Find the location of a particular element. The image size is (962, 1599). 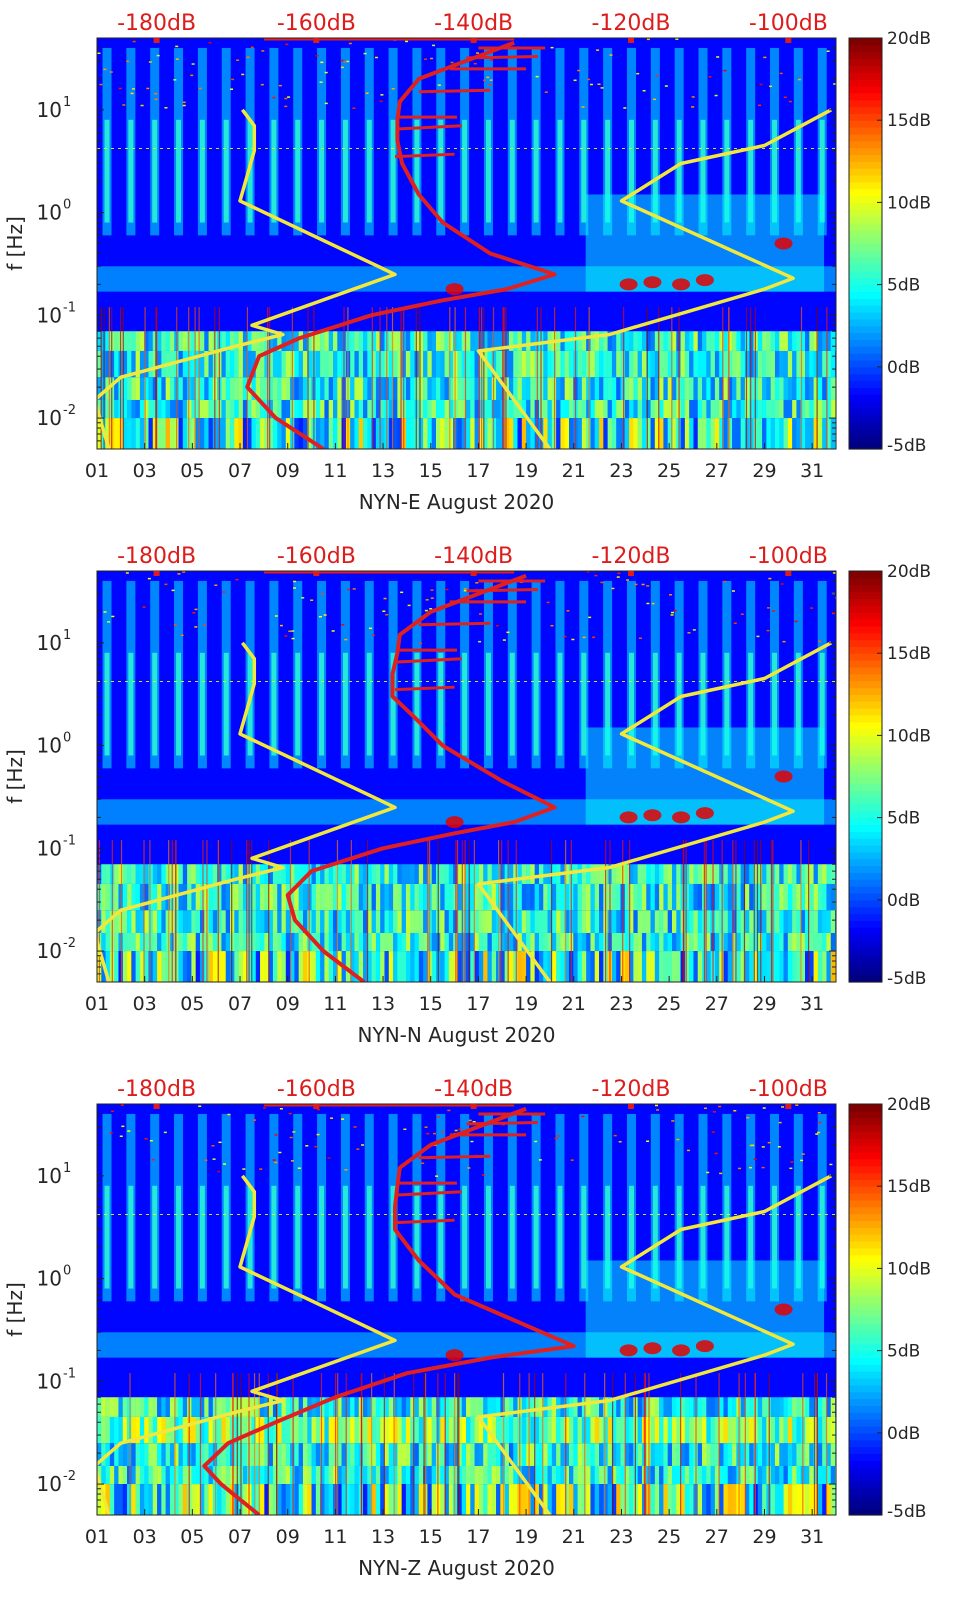

x-axis-label: NYN-E August 2020 is located at coordinates (457, 502).